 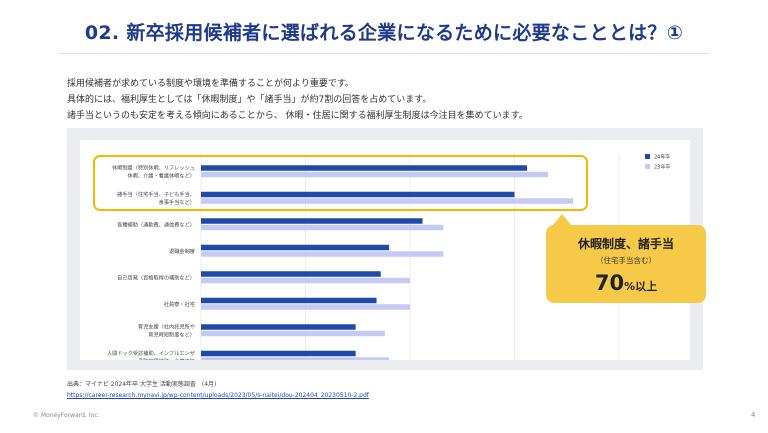 I want to click on callout-unit: %以上, so click(x=641, y=286).